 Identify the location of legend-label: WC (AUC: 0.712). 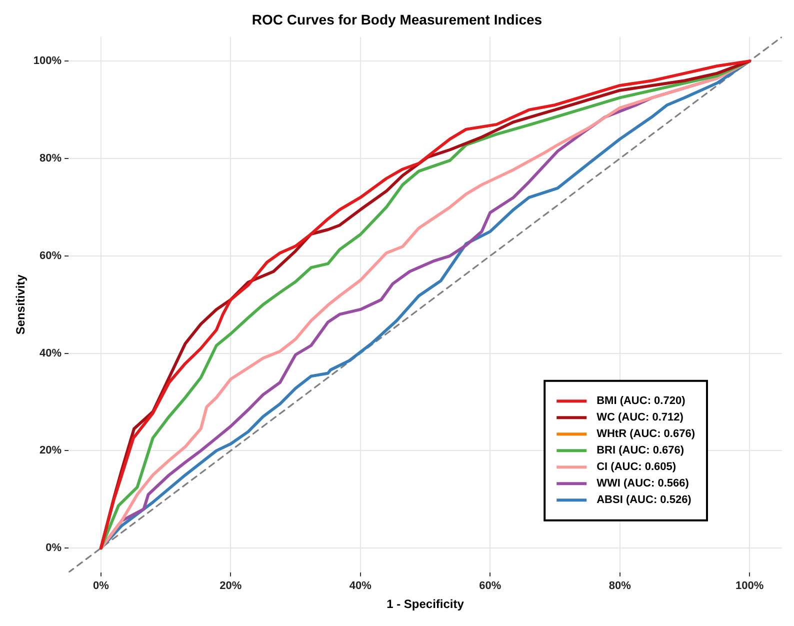
(640, 418).